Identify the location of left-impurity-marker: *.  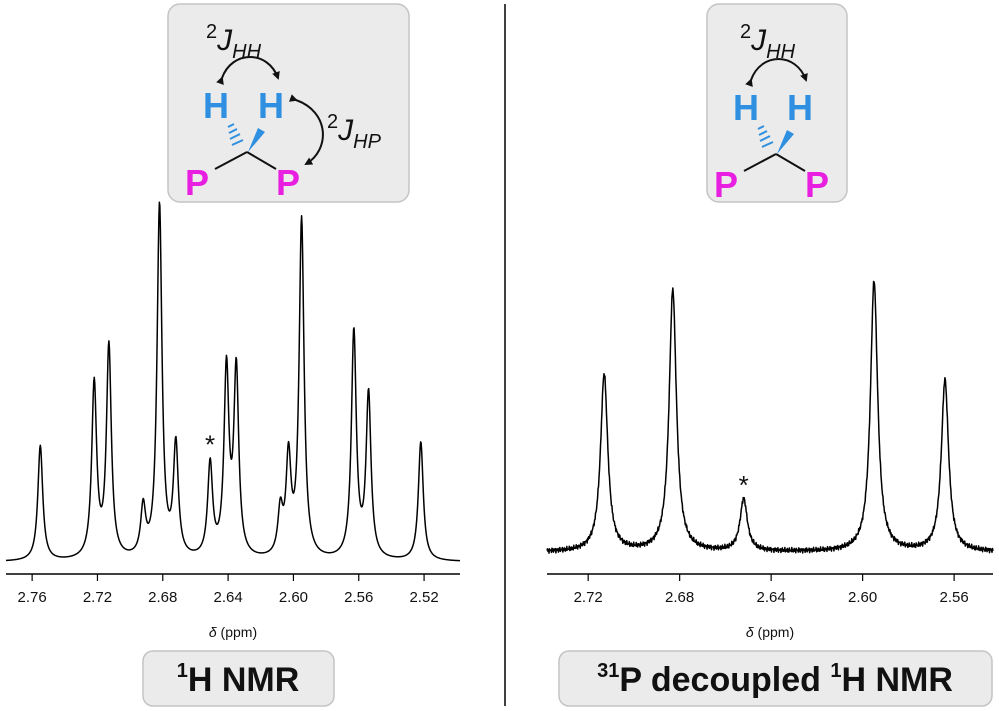
(210, 445).